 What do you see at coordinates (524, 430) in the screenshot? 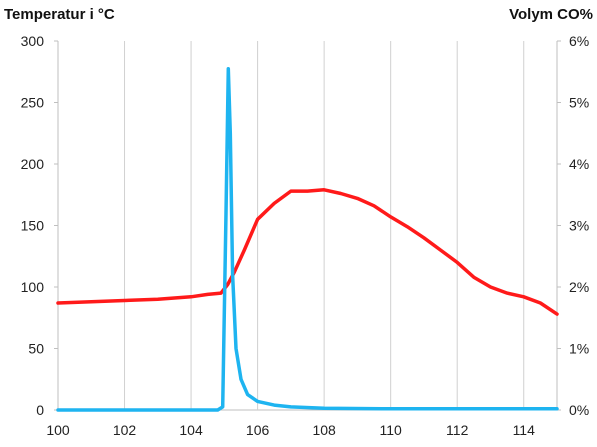
I see `x-tick-label: 114` at bounding box center [524, 430].